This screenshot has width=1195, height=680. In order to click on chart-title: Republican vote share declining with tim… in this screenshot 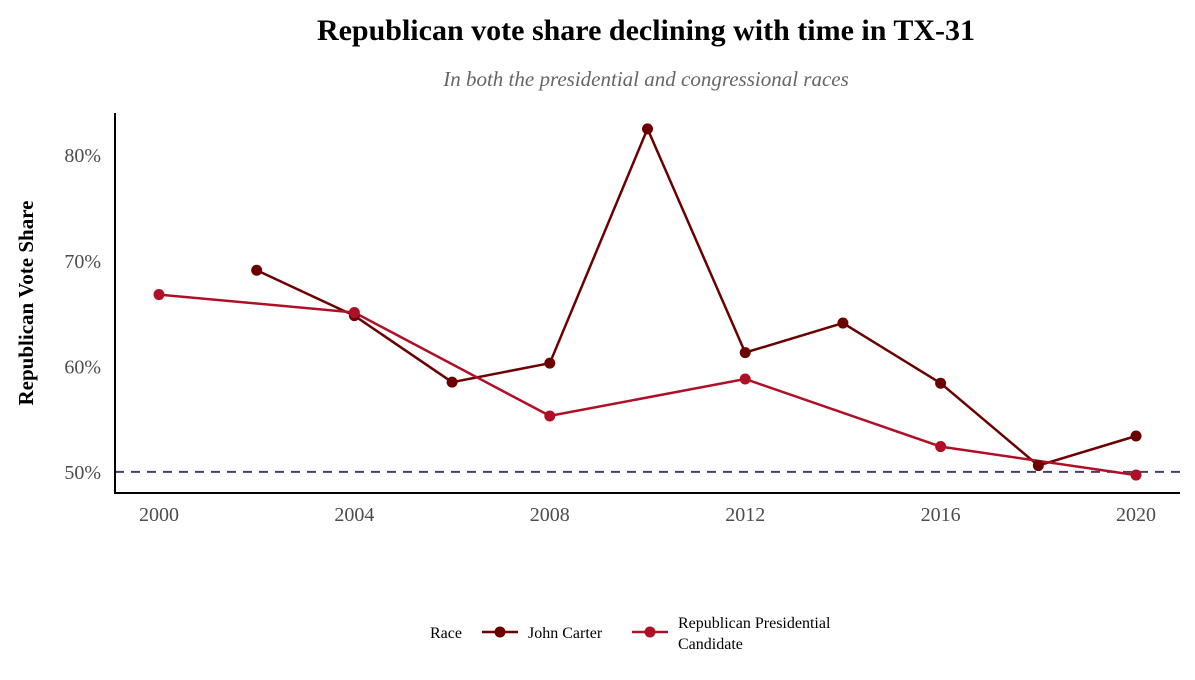, I will do `click(646, 30)`.